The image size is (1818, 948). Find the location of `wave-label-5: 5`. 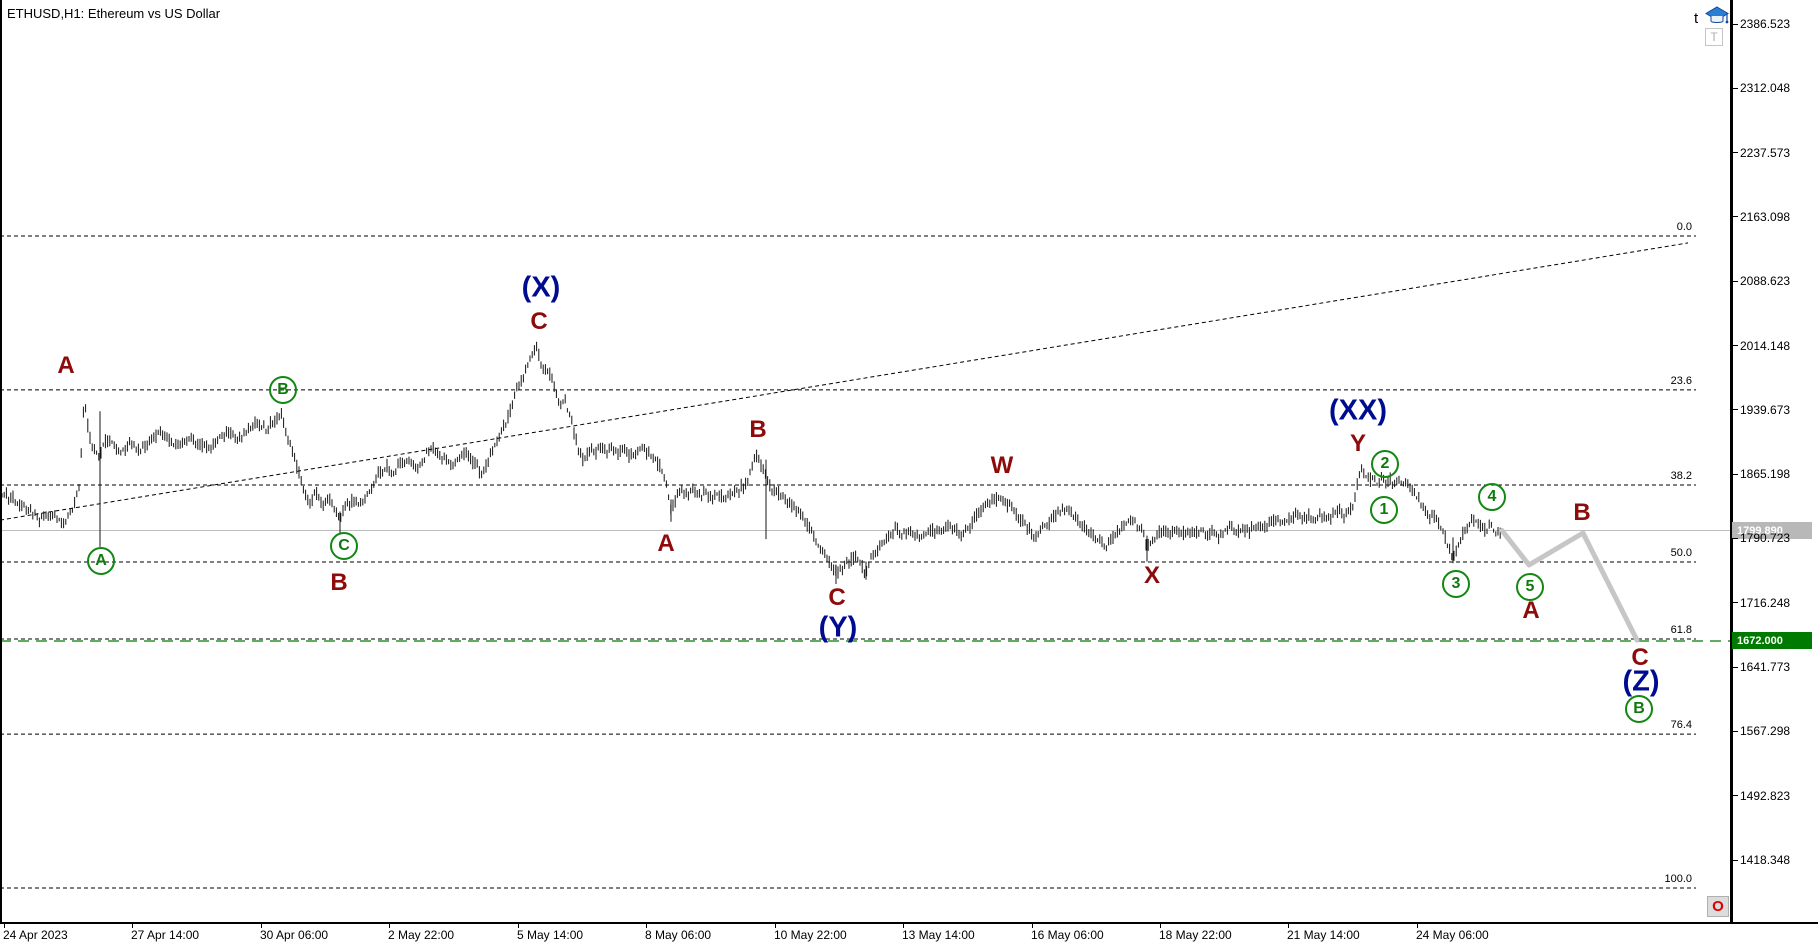

wave-label-5: 5 is located at coordinates (1530, 587).